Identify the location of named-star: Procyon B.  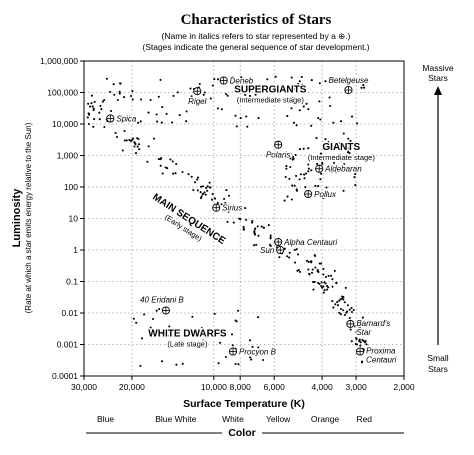
(253, 352).